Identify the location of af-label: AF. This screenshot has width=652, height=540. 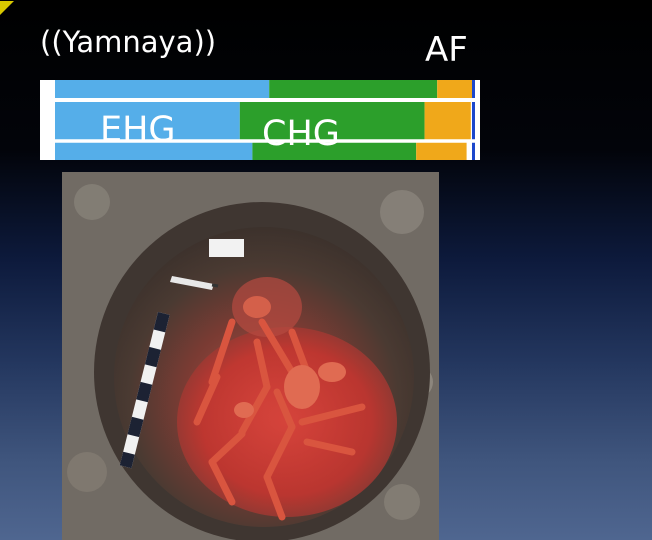
(446, 50).